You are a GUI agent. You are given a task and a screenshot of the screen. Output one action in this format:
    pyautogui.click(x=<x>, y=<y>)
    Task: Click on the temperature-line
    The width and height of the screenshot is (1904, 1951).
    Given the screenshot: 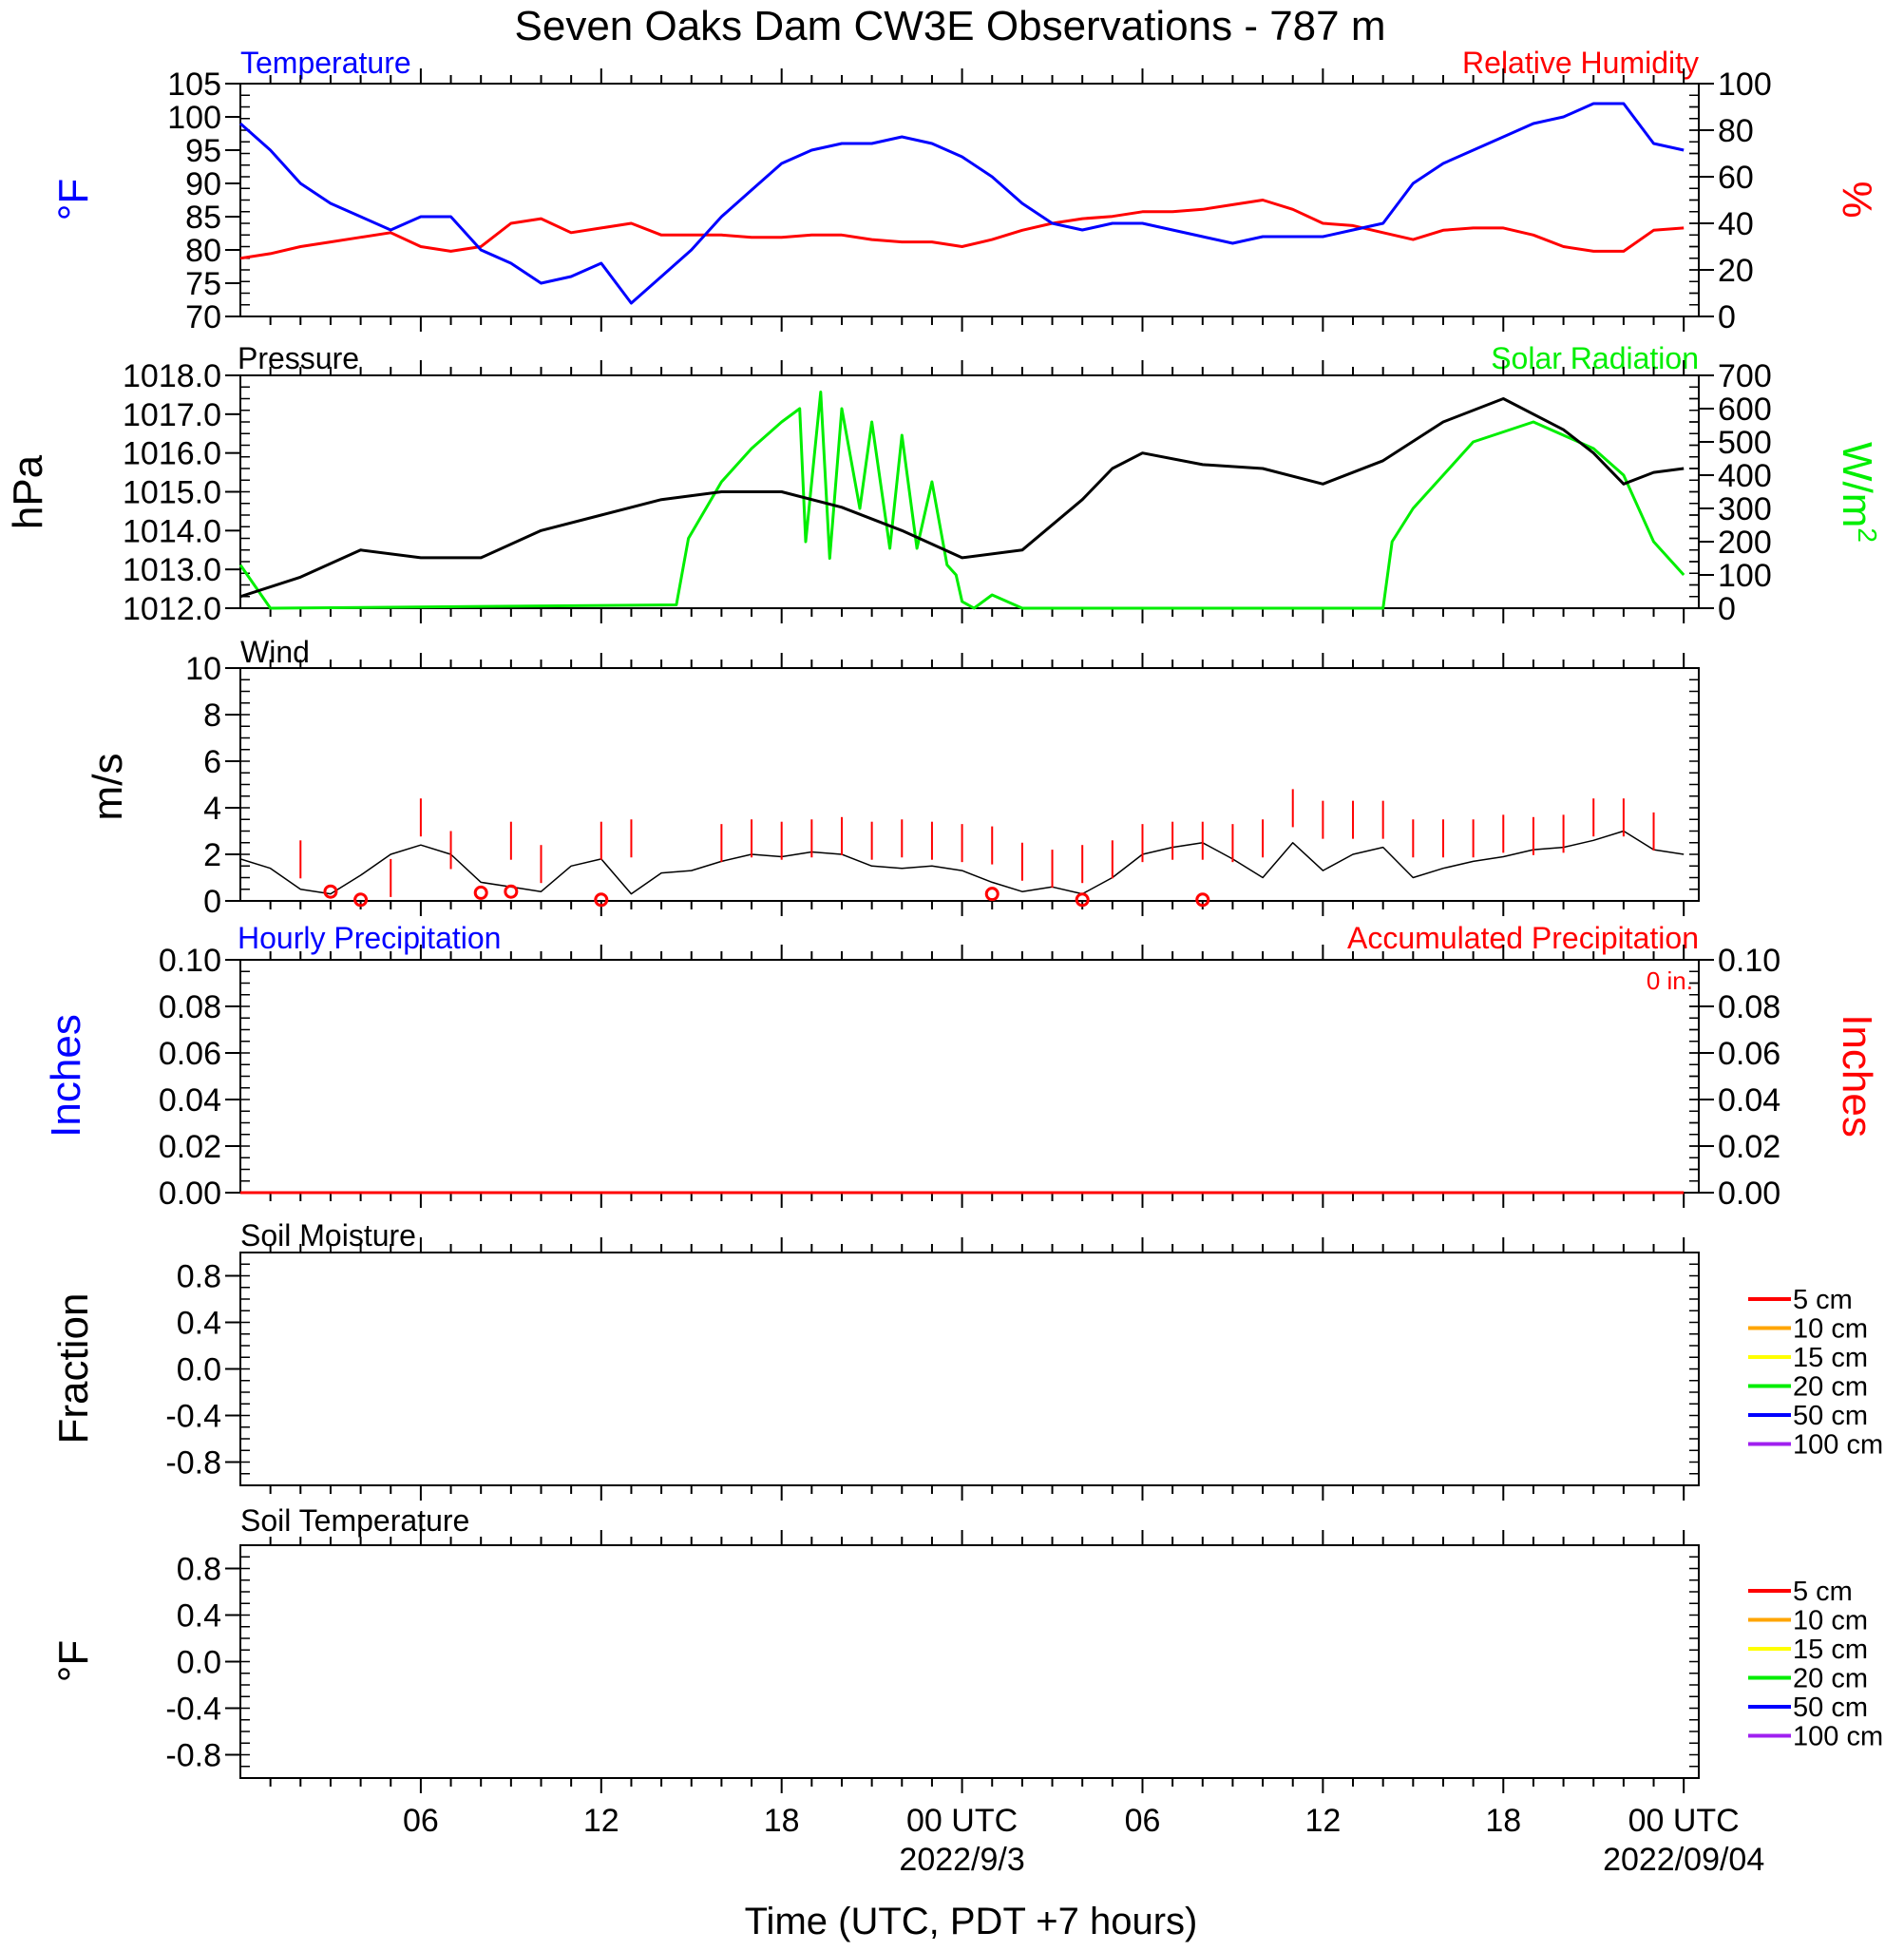 What is the action you would take?
    pyautogui.click(x=962, y=203)
    